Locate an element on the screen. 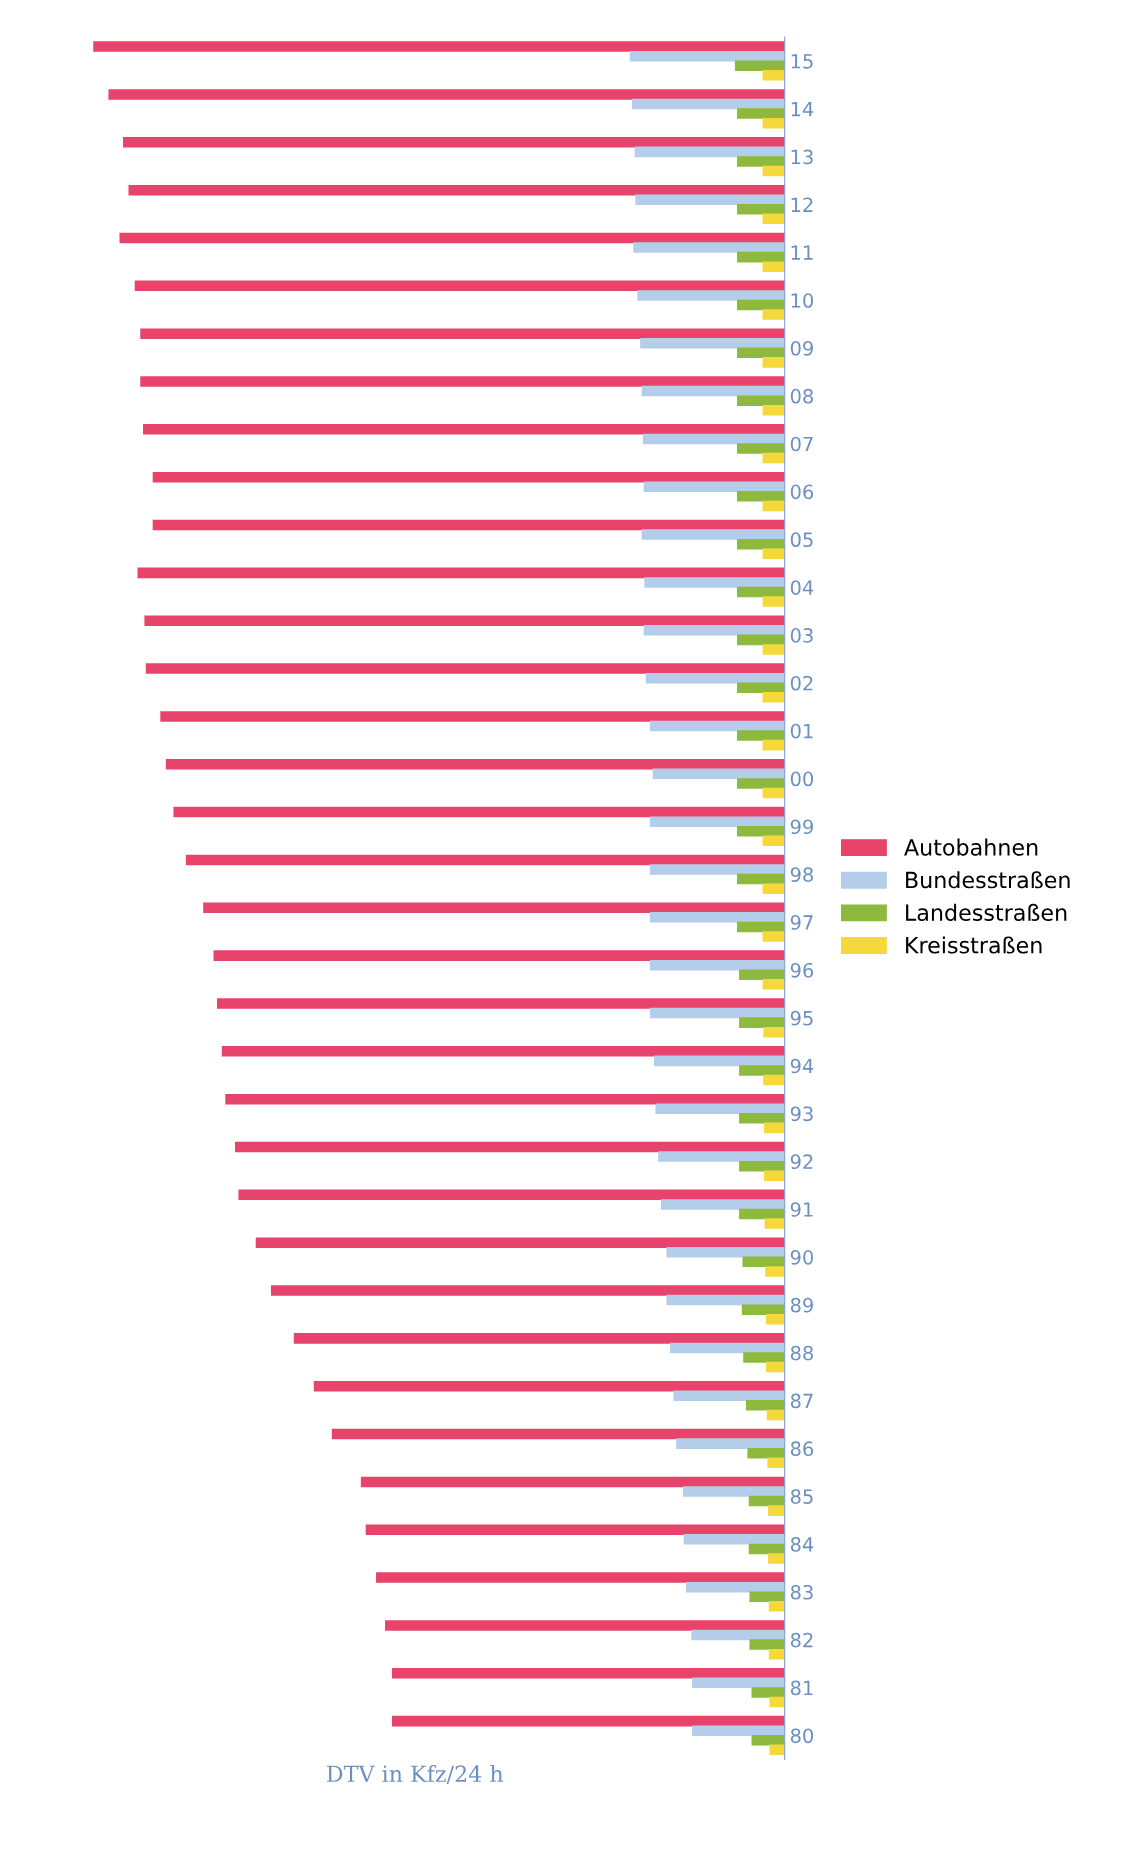  y-tick-label: 01 is located at coordinates (801, 731).